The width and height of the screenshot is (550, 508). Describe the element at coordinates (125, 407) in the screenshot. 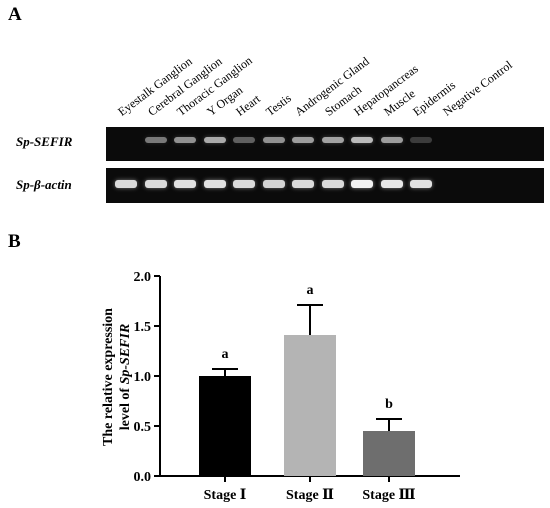

I see `y-axis-label-prefix: level of` at that location.